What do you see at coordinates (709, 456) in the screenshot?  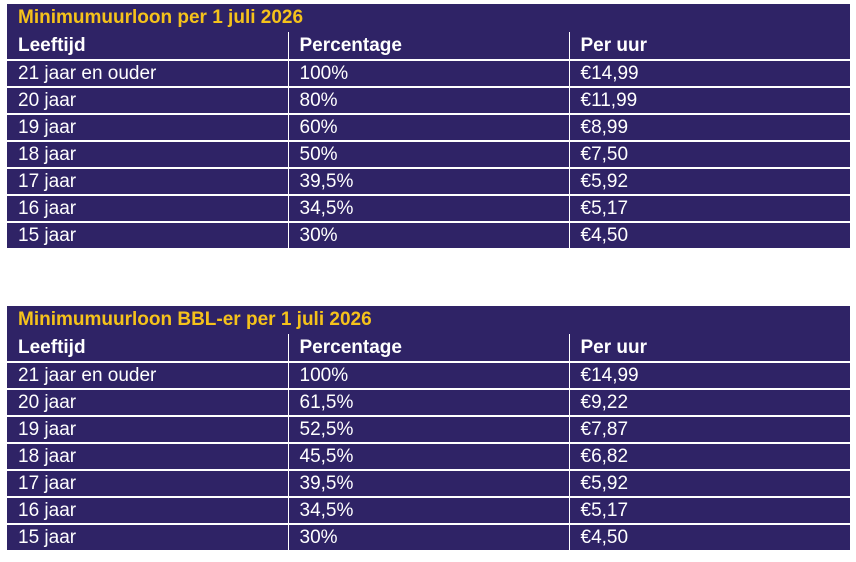 I see `cell-hourly-wage: €6,82` at bounding box center [709, 456].